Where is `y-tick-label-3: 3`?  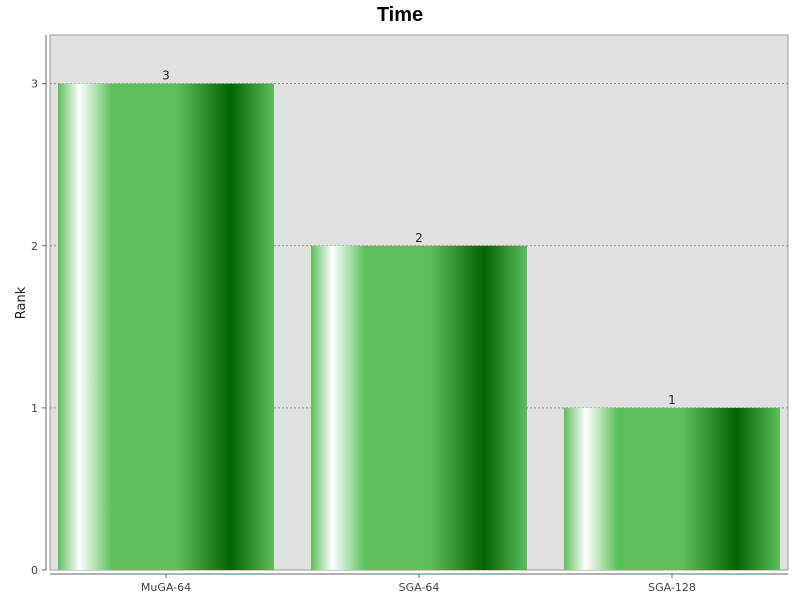 y-tick-label-3: 3 is located at coordinates (34, 84).